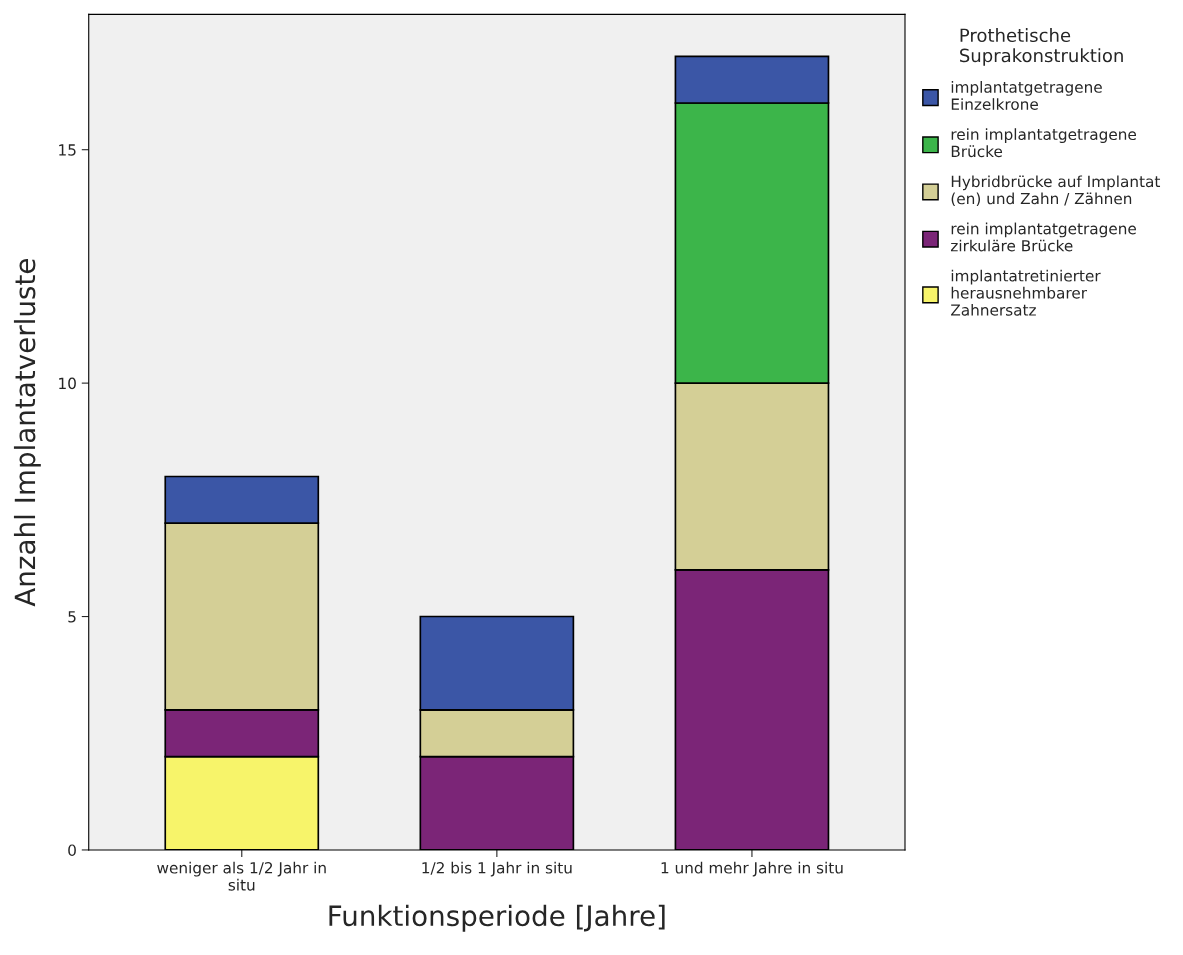 This screenshot has width=1183, height=955. I want to click on y-tick-label: 15, so click(67, 150).